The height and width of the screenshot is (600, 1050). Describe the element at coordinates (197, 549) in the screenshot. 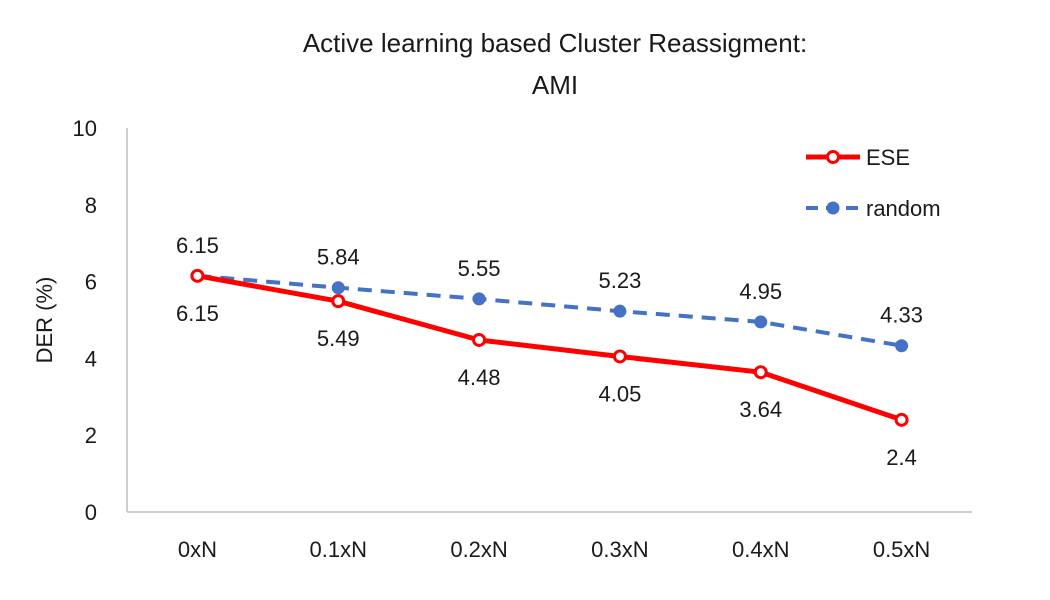

I see `x-tick-label: 0xN` at that location.